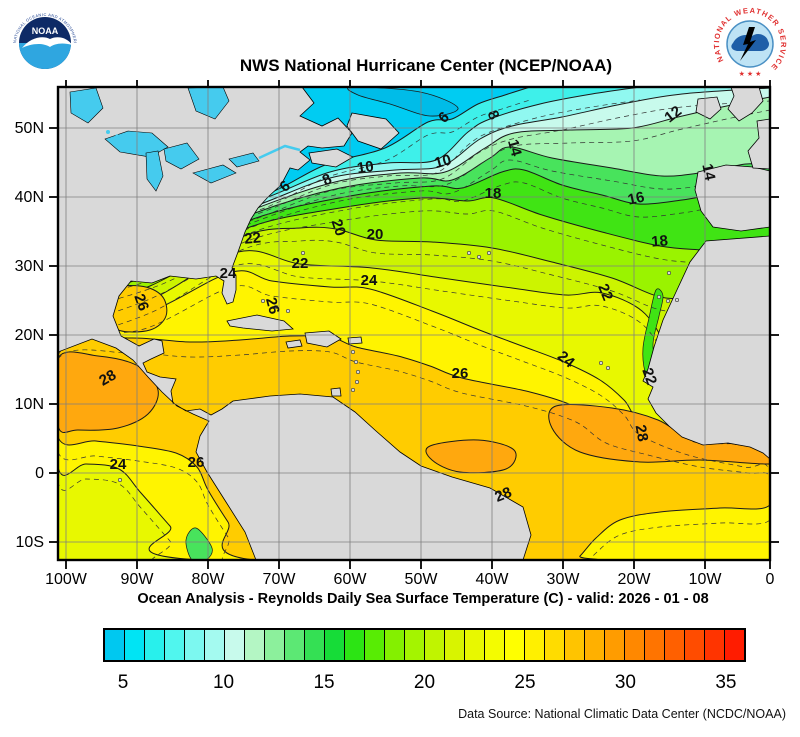 This screenshot has height=737, width=800. What do you see at coordinates (324, 682) in the screenshot?
I see `colorbar-tick-label: 15` at bounding box center [324, 682].